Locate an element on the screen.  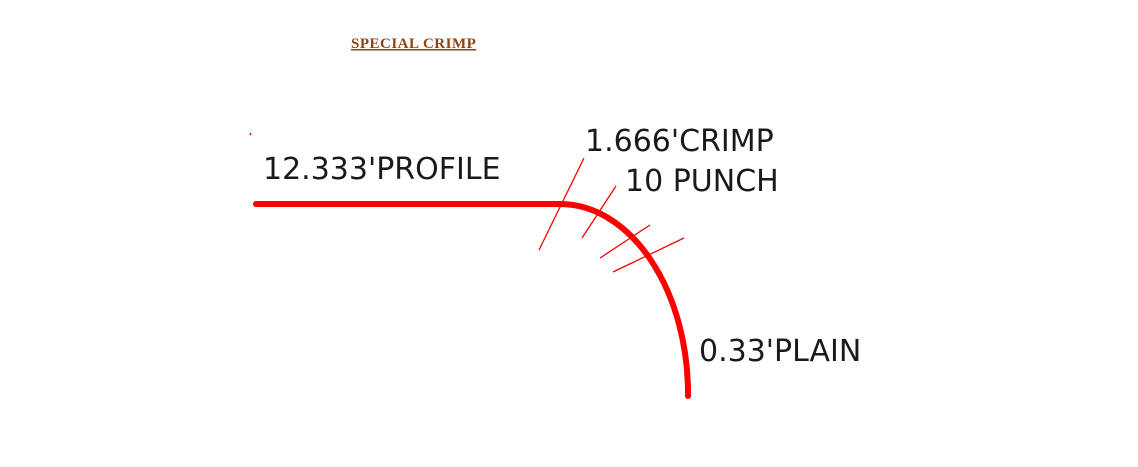
crimp-start-tick is located at coordinates (561, 204).